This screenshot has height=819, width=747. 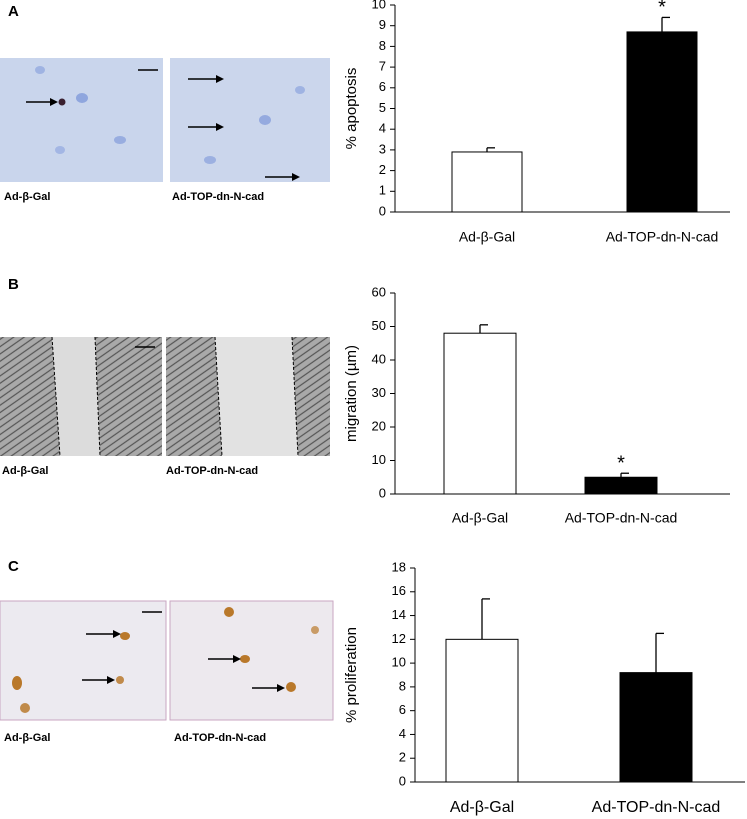 I want to click on y-tick-label: 16, so click(x=399, y=590).